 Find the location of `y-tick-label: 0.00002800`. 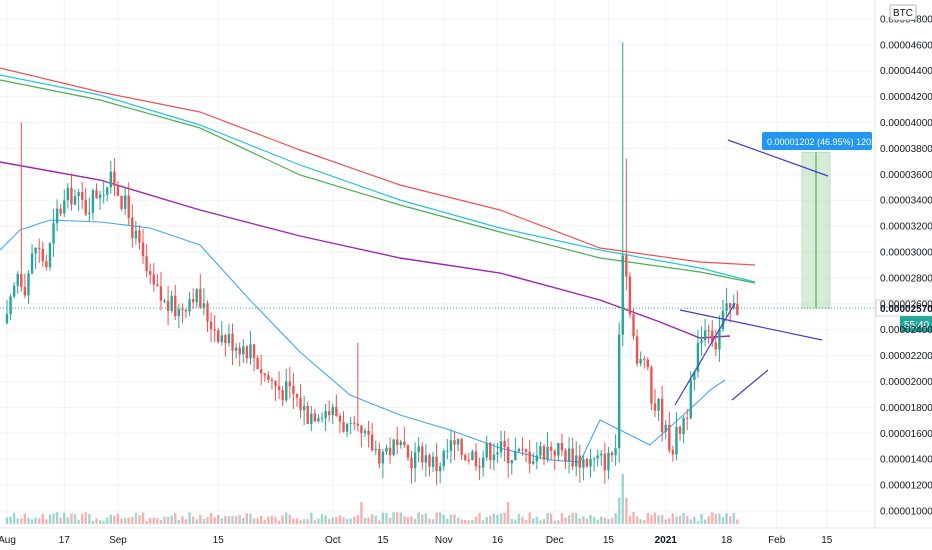

y-tick-label: 0.00002800 is located at coordinates (906, 278).